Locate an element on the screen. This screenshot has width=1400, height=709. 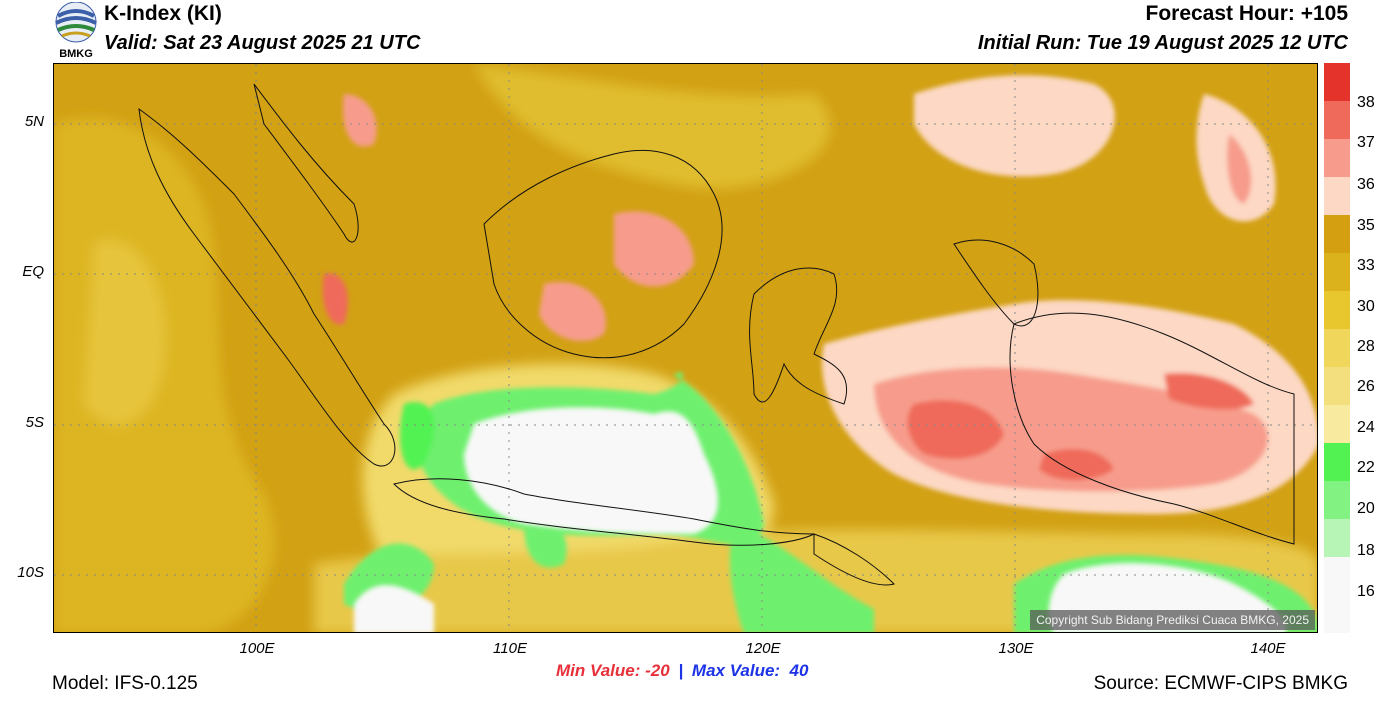
lon-label-130e: 130E is located at coordinates (1016, 648).